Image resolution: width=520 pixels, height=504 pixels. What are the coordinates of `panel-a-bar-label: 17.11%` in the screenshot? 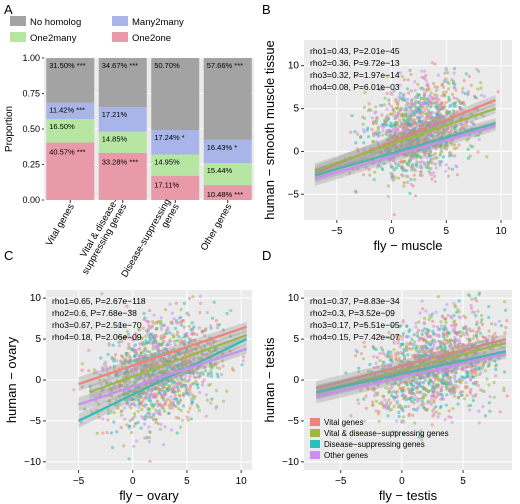 It's located at (166, 185).